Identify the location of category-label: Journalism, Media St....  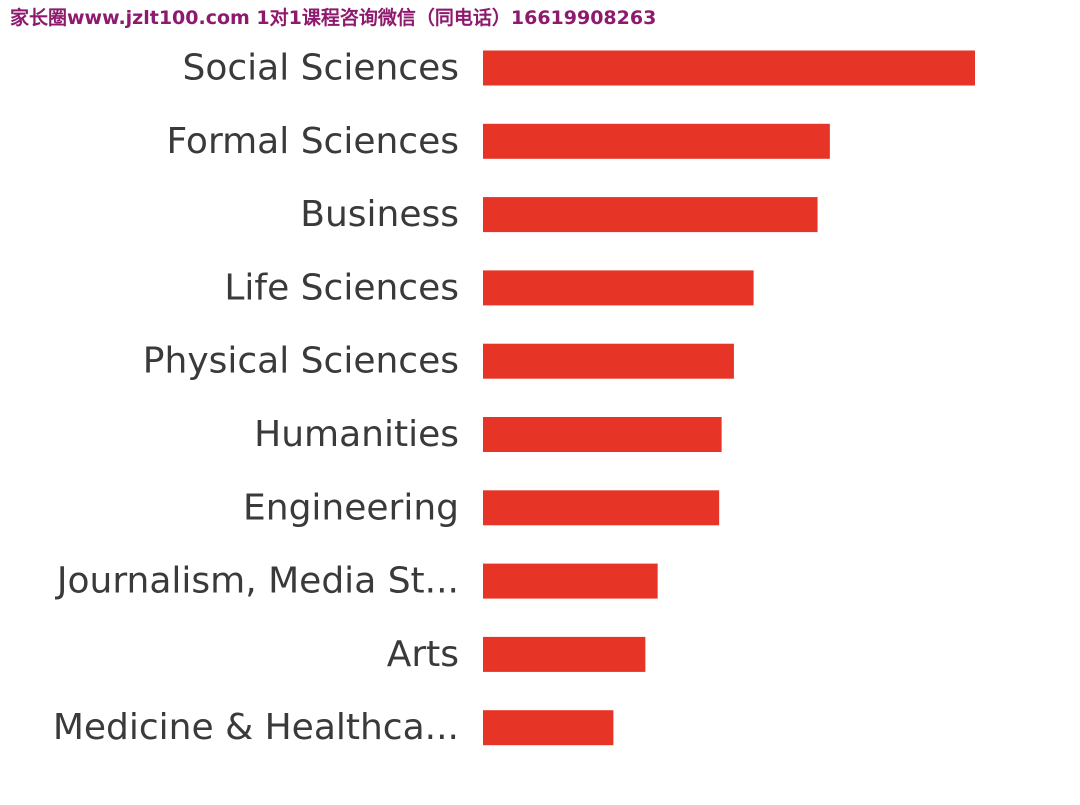
(257, 581).